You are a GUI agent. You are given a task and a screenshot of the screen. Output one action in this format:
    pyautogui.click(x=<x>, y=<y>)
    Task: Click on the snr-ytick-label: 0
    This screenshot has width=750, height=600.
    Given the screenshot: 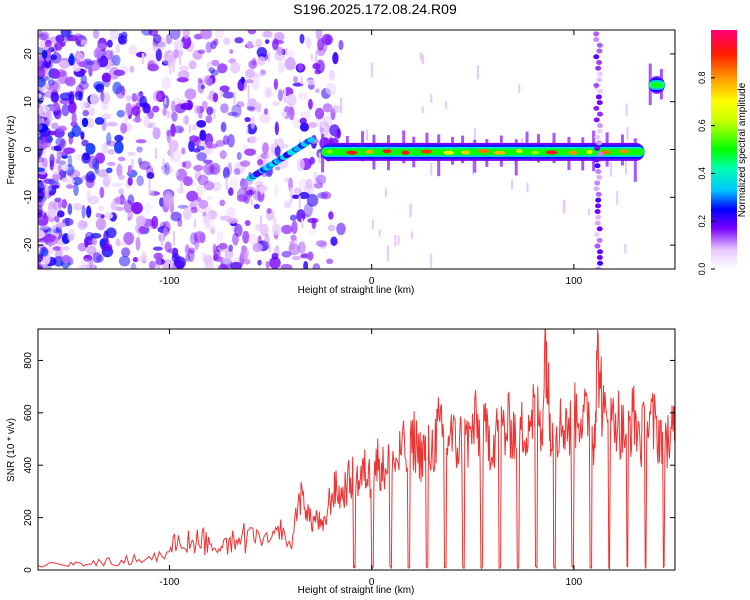 What is the action you would take?
    pyautogui.click(x=28, y=570)
    